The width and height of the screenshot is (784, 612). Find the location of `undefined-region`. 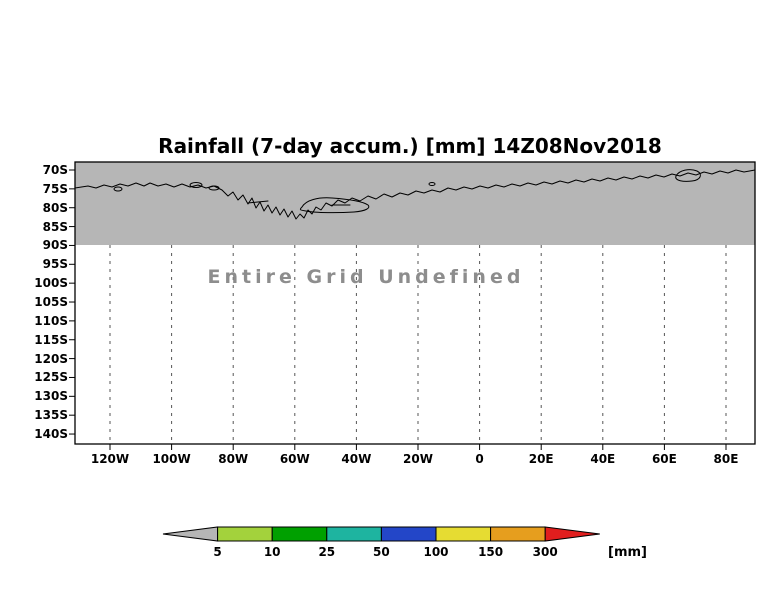

undefined-region is located at coordinates (415, 203).